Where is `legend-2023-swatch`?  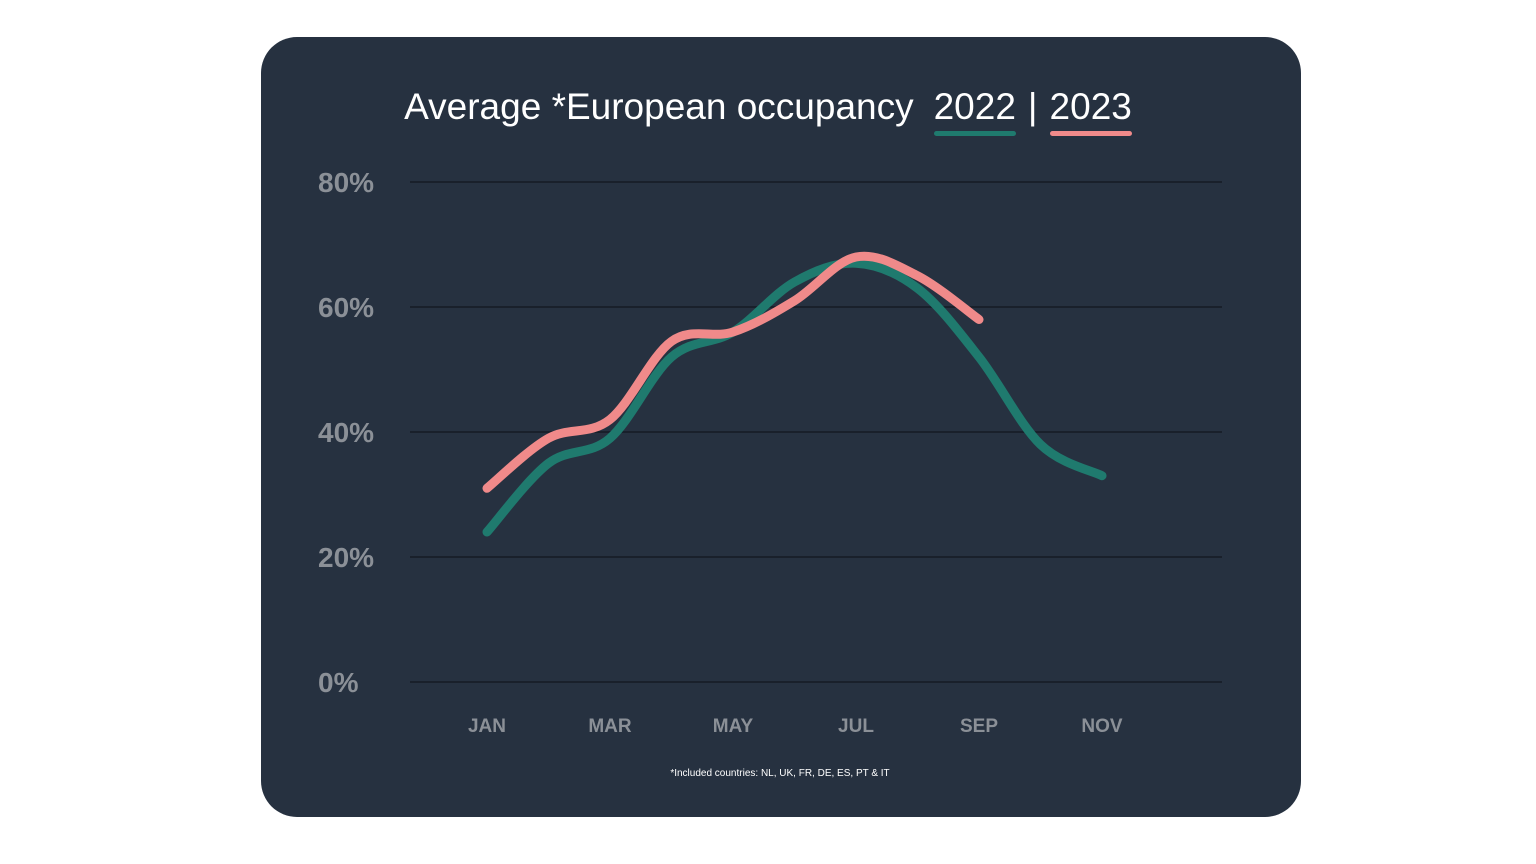
legend-2023-swatch is located at coordinates (1090, 133).